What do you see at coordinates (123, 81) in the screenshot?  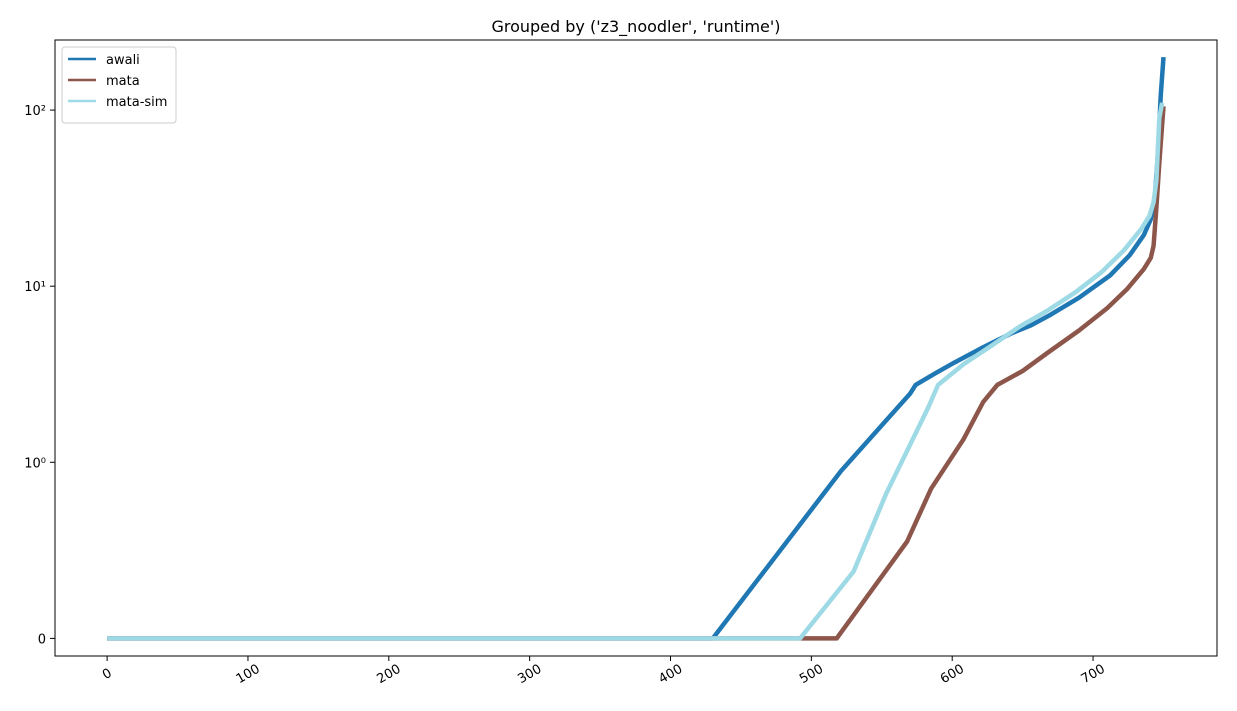 I see `legend-label-mata: mata` at bounding box center [123, 81].